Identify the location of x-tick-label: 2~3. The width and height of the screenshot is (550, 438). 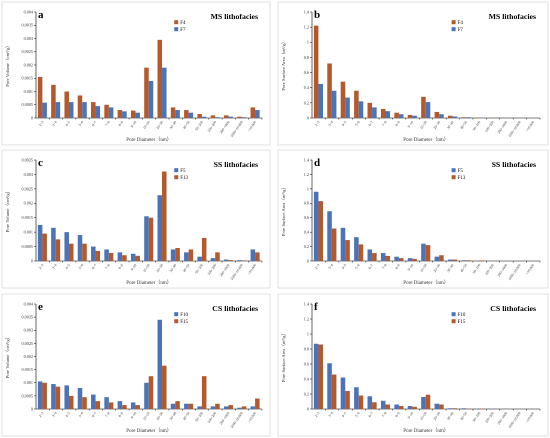
(41, 266).